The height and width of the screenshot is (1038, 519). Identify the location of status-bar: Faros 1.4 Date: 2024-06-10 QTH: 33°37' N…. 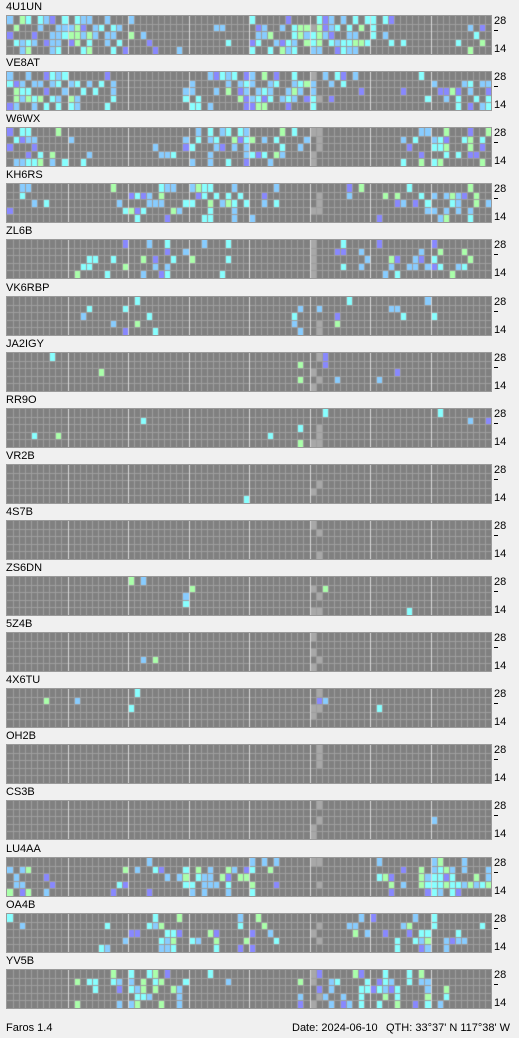
(259, 1028).